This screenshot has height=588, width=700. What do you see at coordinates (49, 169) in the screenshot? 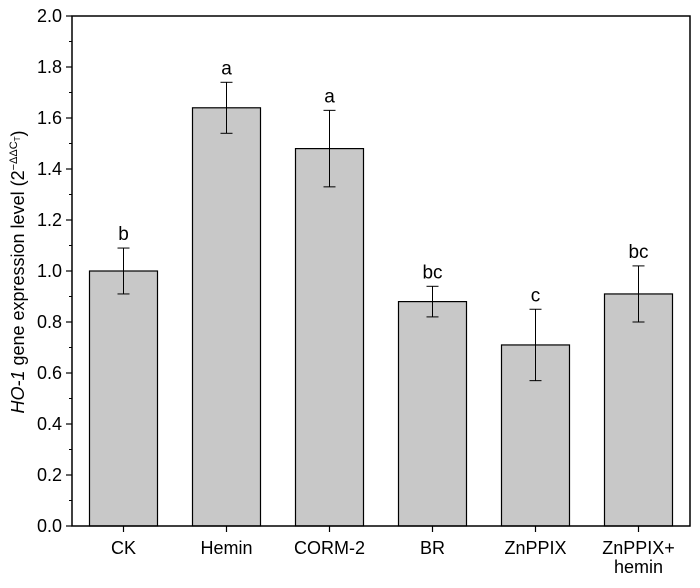
I see `y-tick-label-7: 1.4` at bounding box center [49, 169].